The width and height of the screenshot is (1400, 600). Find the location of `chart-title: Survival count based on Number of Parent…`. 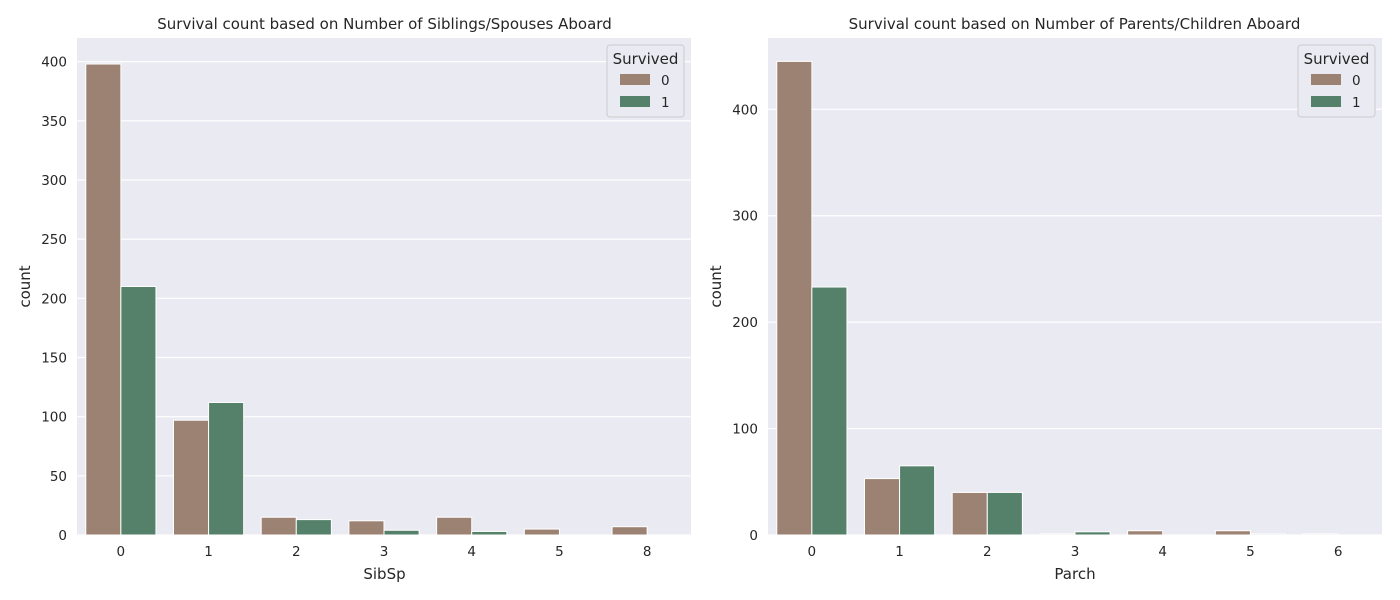

chart-title: Survival count based on Number of Parent… is located at coordinates (1075, 24).